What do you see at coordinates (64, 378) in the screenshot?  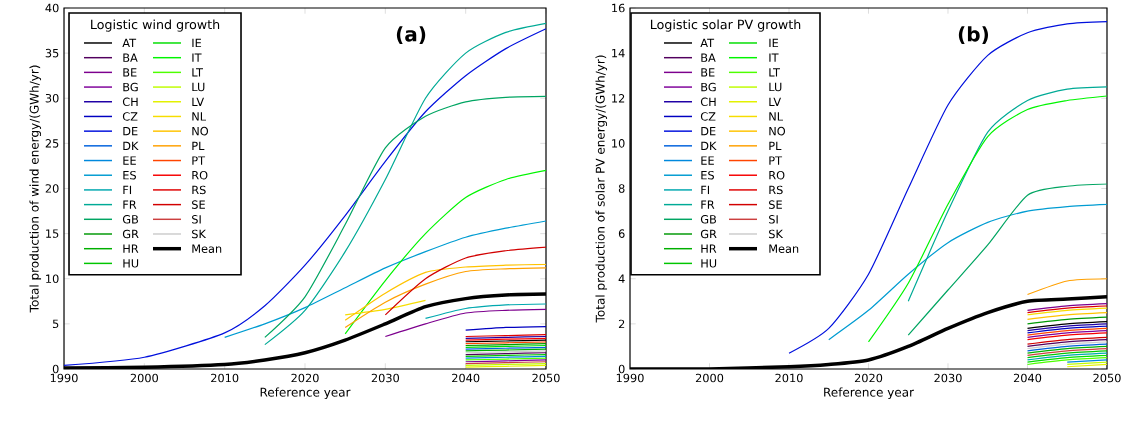 I see `x-tick-label: 1990` at bounding box center [64, 378].